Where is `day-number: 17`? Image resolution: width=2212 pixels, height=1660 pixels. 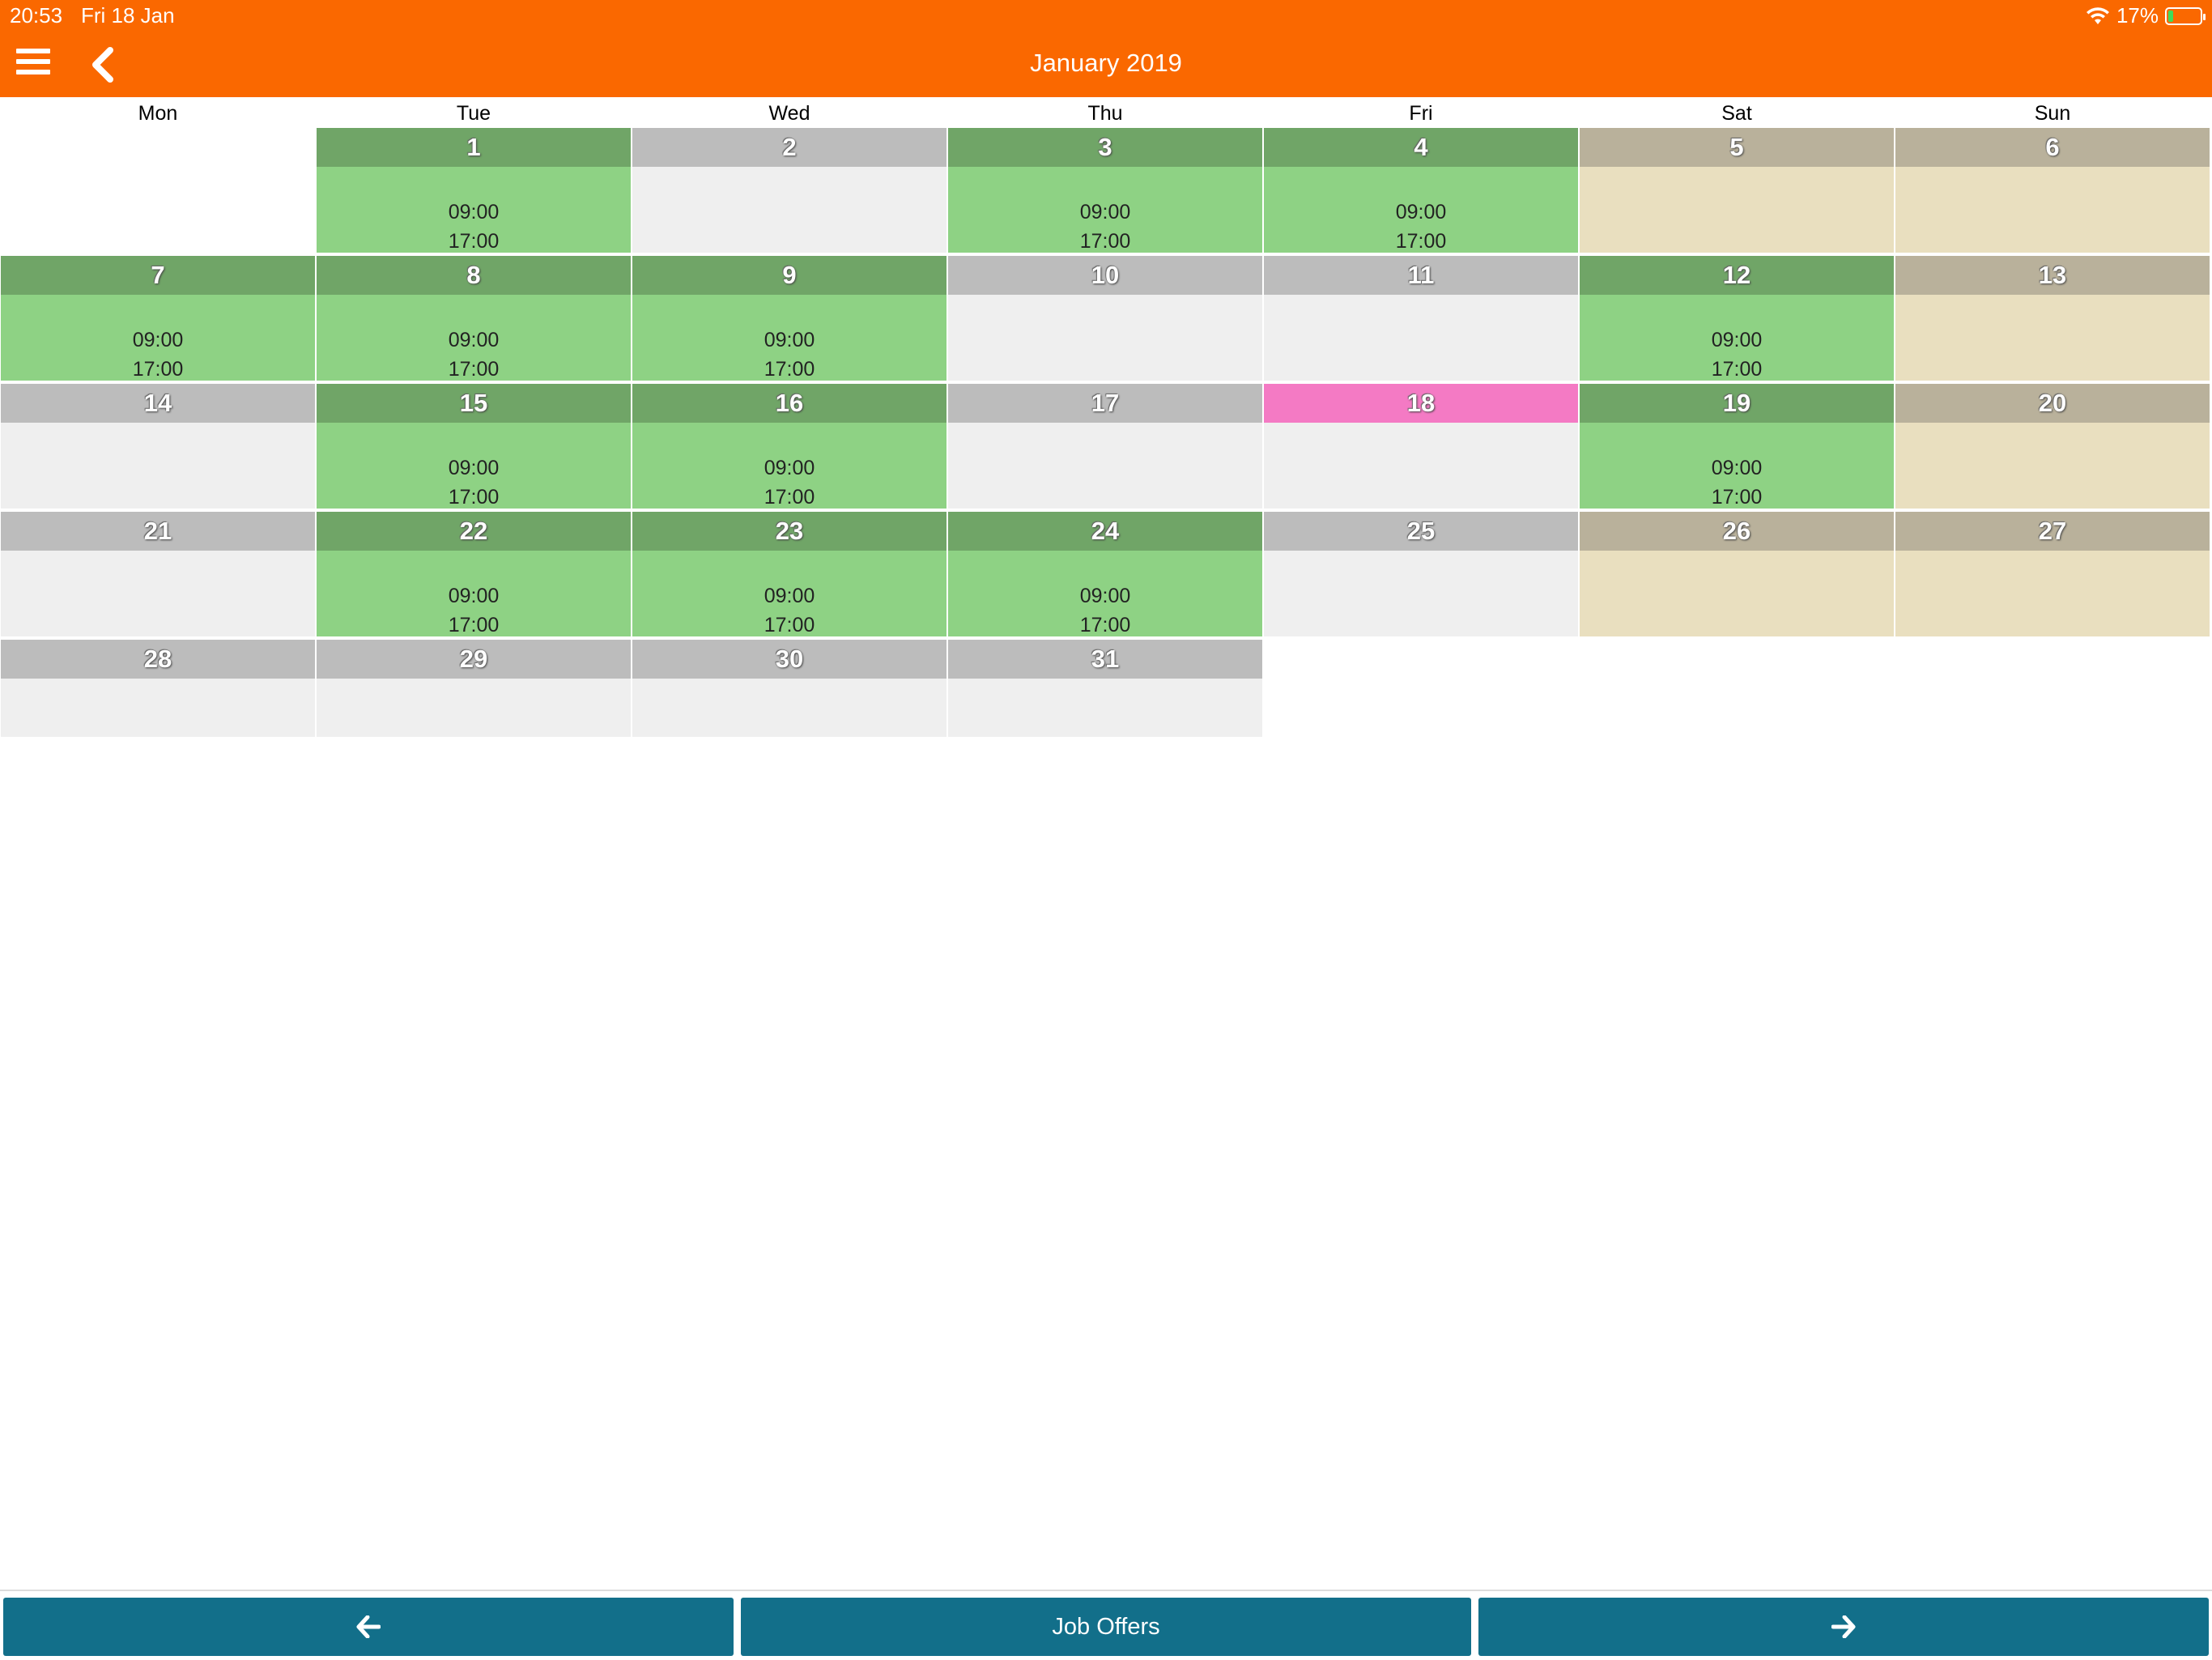
day-number: 17 is located at coordinates (1105, 404).